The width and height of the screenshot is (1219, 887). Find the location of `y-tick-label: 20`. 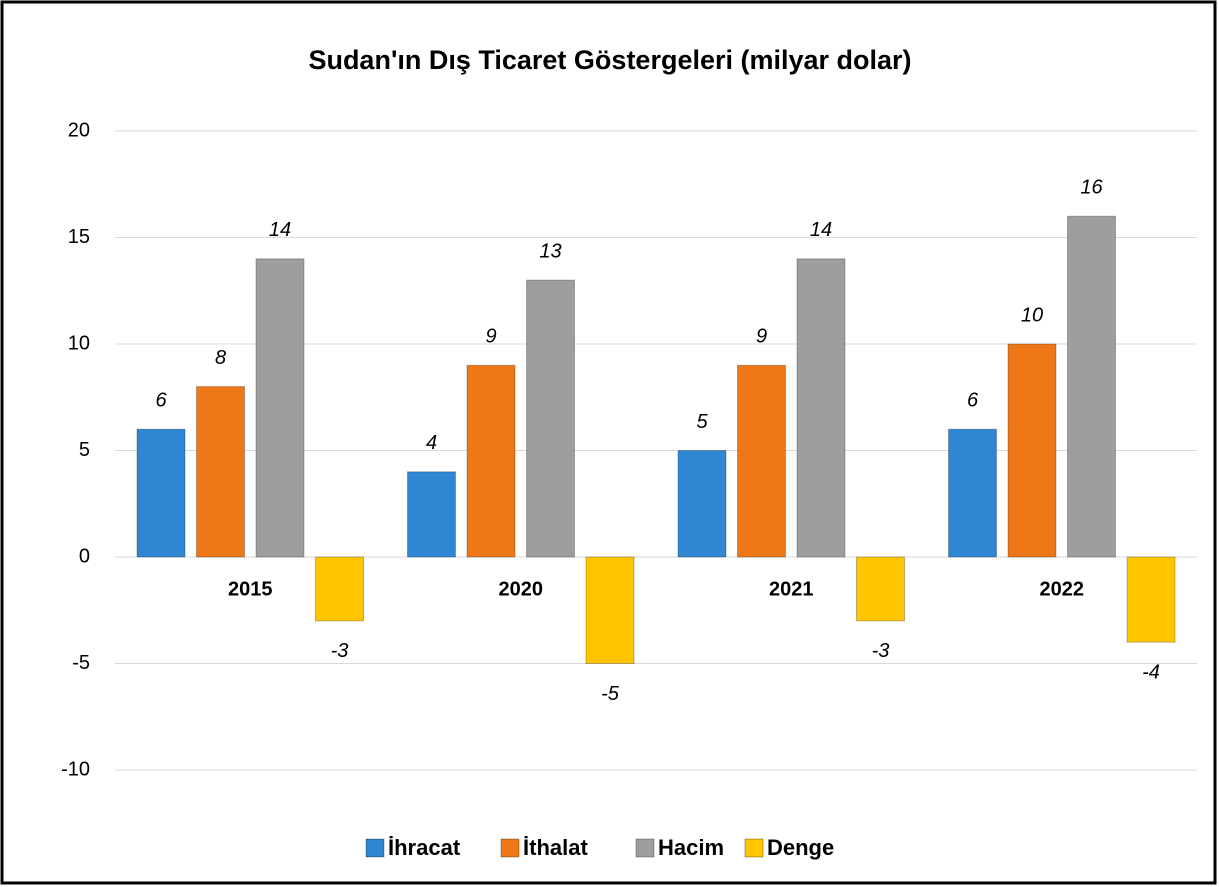

y-tick-label: 20 is located at coordinates (79, 130).